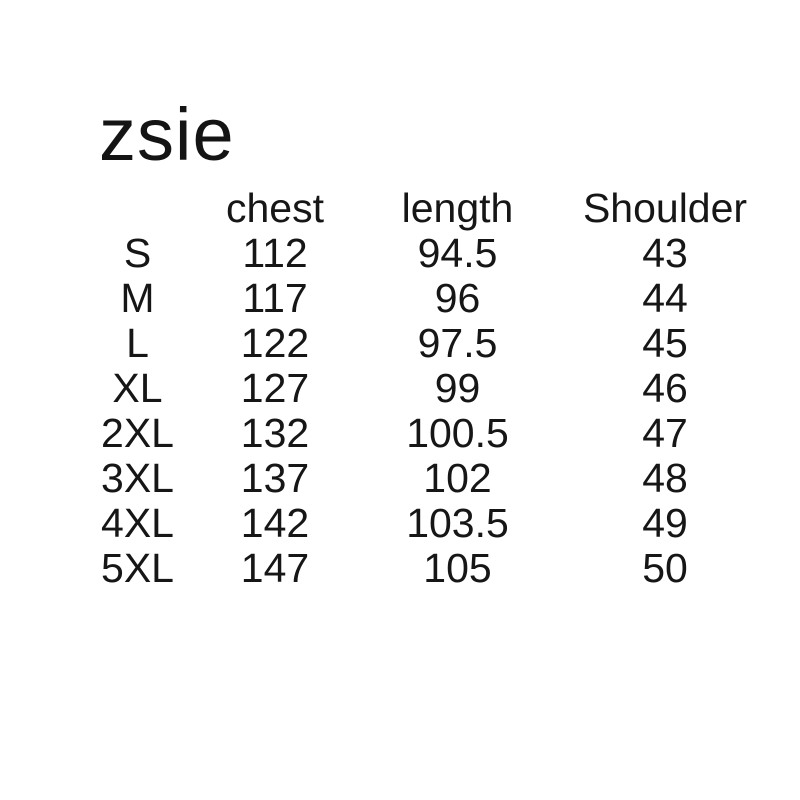 Image resolution: width=800 pixels, height=800 pixels. Describe the element at coordinates (275, 523) in the screenshot. I see `cell-chest: 142` at that location.